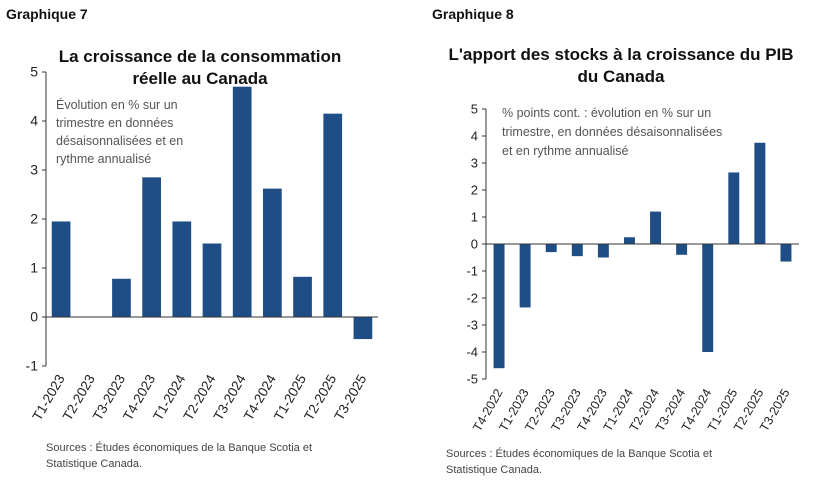 This screenshot has width=828, height=483. What do you see at coordinates (200, 56) in the screenshot?
I see `chart-title-line-1: La croissance de la consommation` at bounding box center [200, 56].